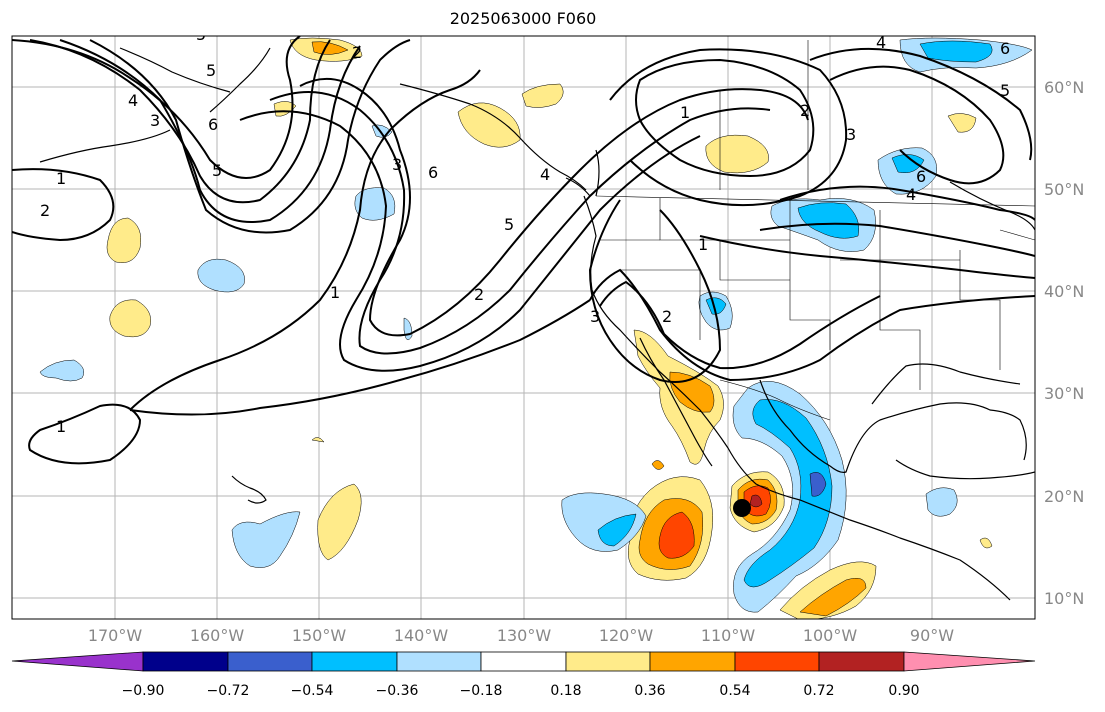 Image resolution: width=1105 pixels, height=712 pixels. I want to click on lat-label: 60°N, so click(1064, 87).